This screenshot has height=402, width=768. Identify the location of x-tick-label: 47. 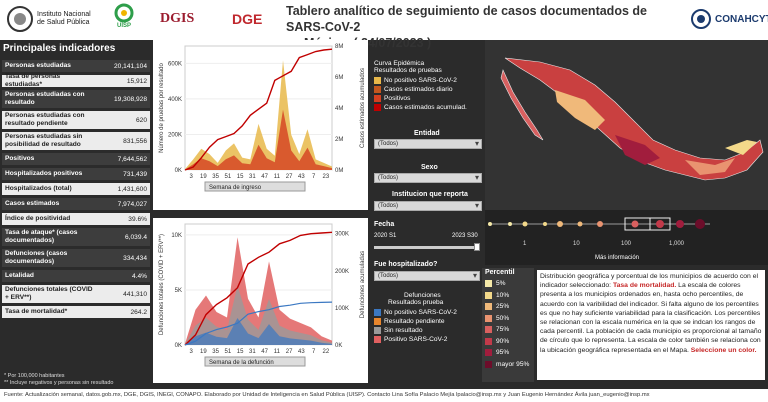
(264, 352).